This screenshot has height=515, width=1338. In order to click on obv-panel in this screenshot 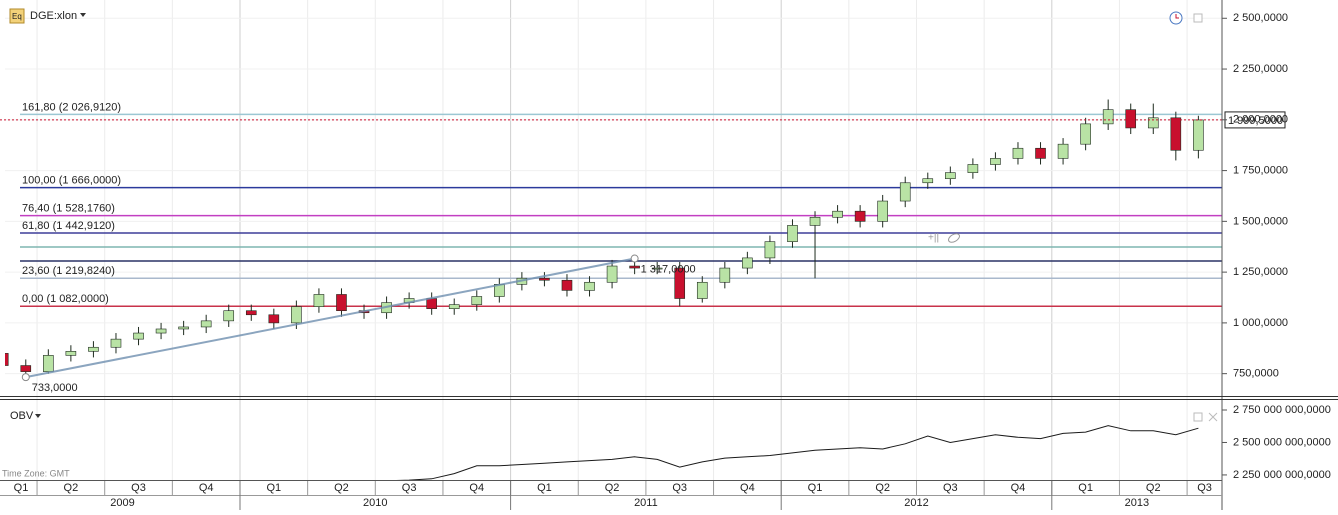, I will do `click(797, 452)`.